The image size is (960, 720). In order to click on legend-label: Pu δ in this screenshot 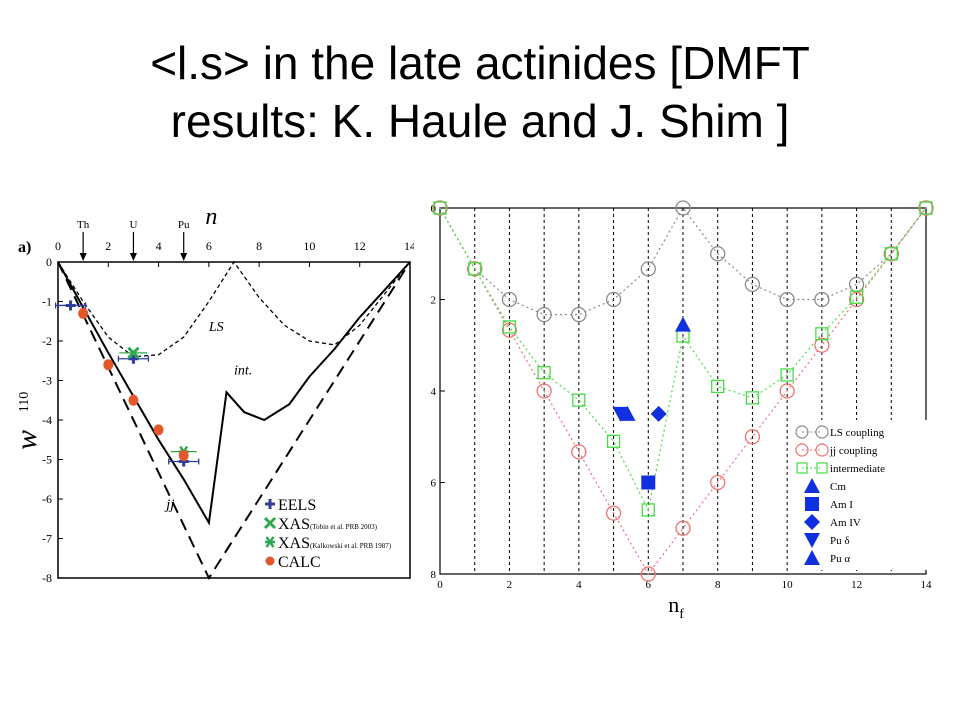, I will do `click(840, 541)`.